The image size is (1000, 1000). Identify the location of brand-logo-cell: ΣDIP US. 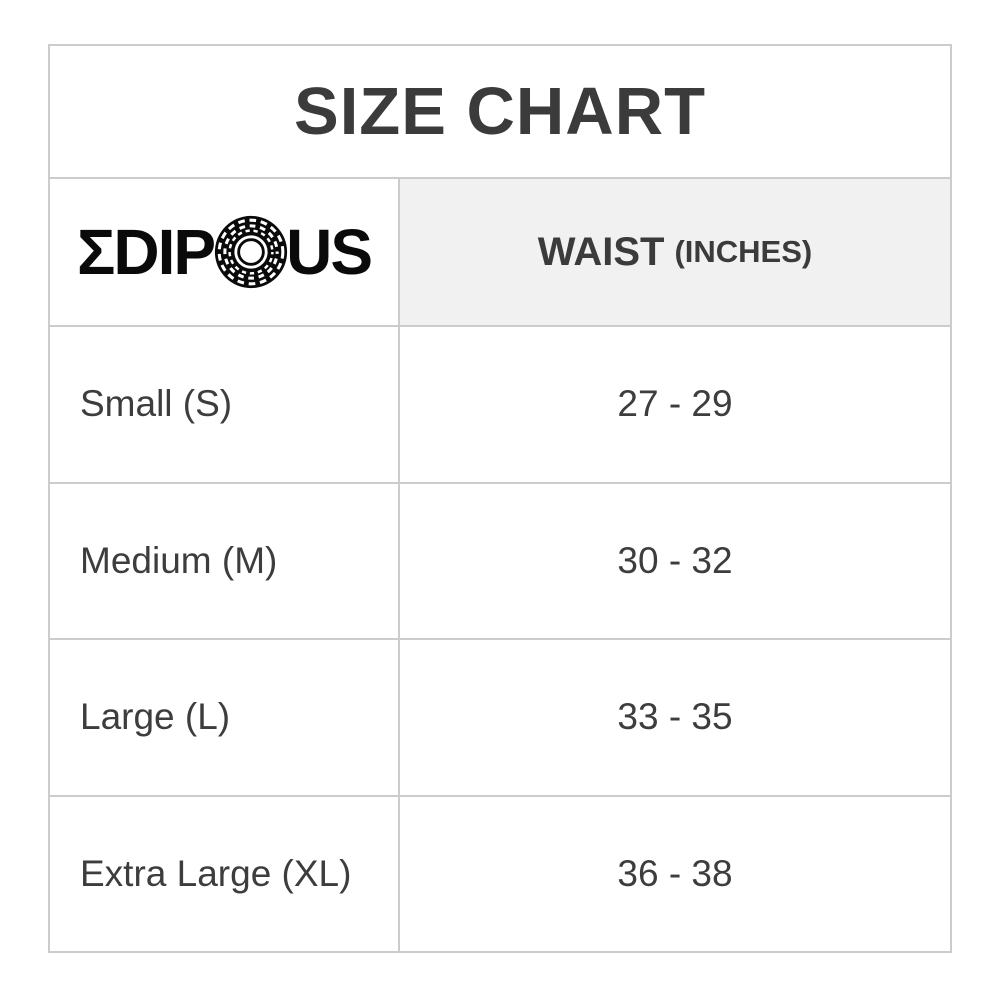
(224, 252).